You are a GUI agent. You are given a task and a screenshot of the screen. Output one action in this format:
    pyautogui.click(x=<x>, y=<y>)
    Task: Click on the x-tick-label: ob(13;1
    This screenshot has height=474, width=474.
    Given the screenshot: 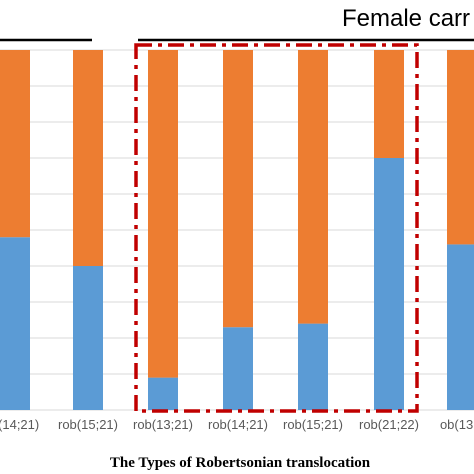 What is the action you would take?
    pyautogui.click(x=457, y=424)
    